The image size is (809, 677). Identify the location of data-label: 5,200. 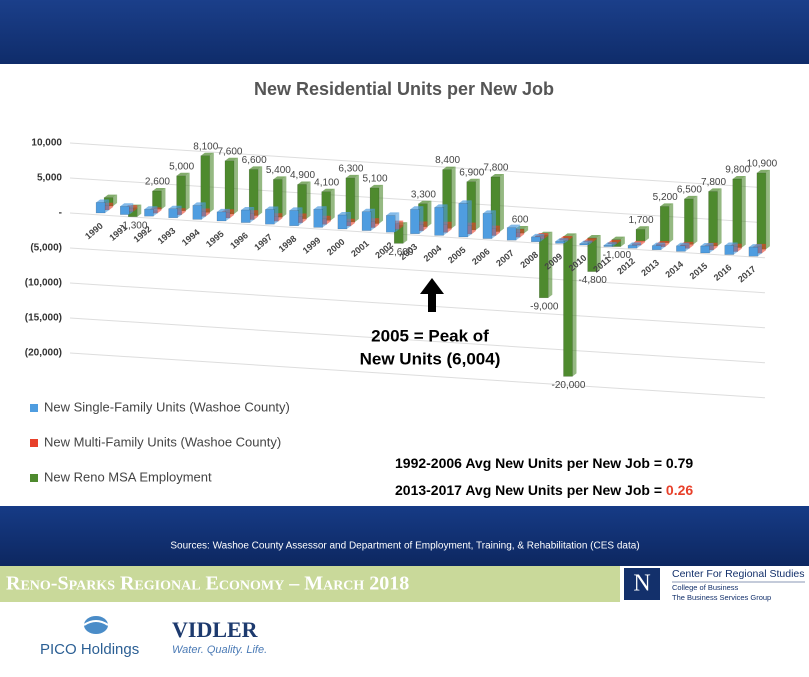
(665, 197).